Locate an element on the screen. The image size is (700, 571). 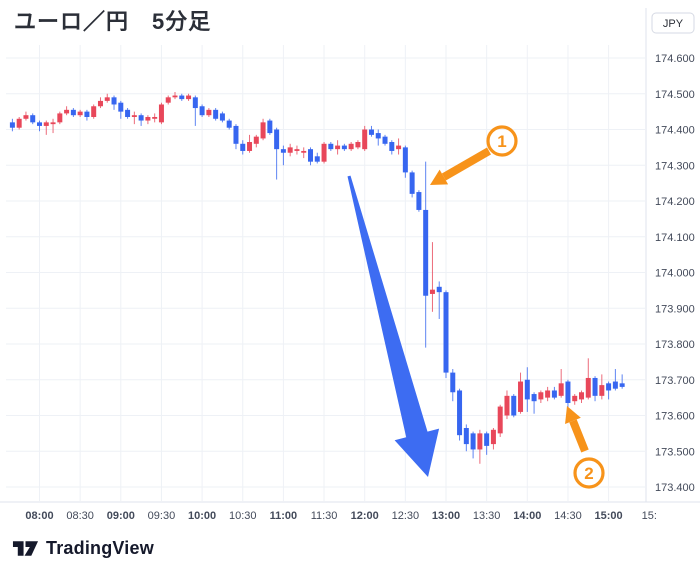
tradingview-logo: TradingView is located at coordinates (83, 548).